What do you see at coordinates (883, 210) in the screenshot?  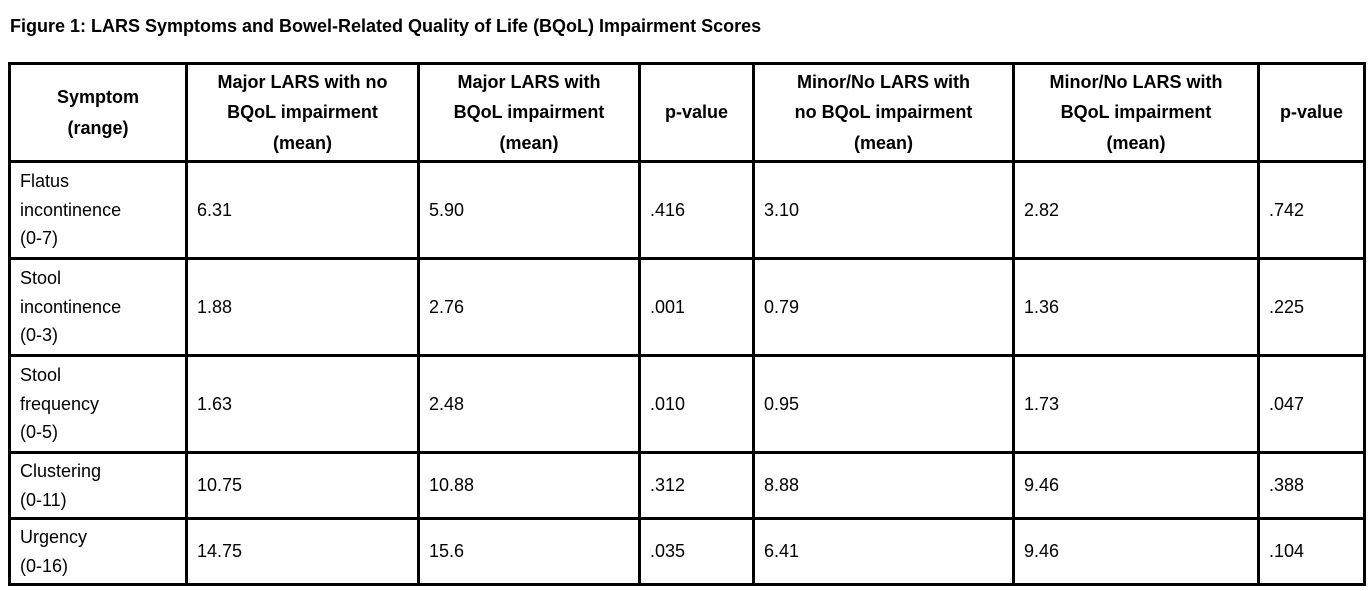 I see `table-cell: 3.10` at bounding box center [883, 210].